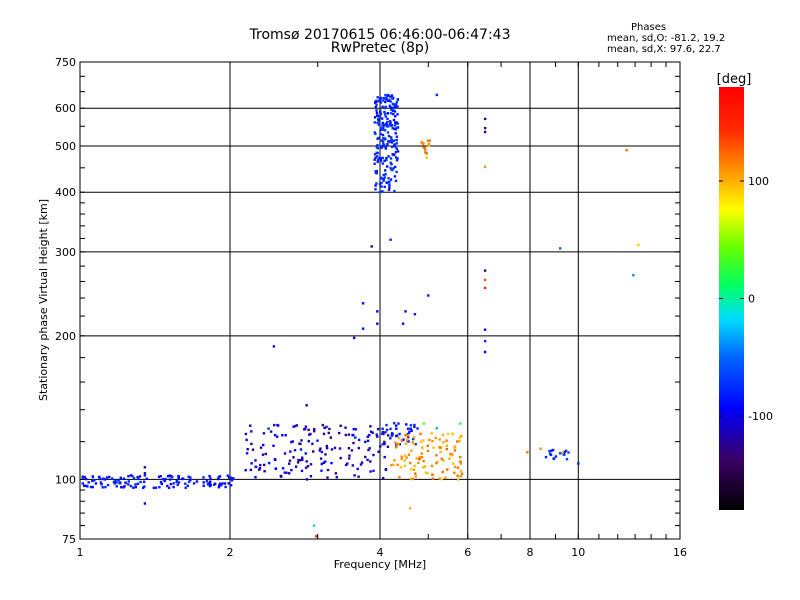 Image resolution: width=800 pixels, height=600 pixels. What do you see at coordinates (65, 336) in the screenshot?
I see `y-tick-label: 200` at bounding box center [65, 336].